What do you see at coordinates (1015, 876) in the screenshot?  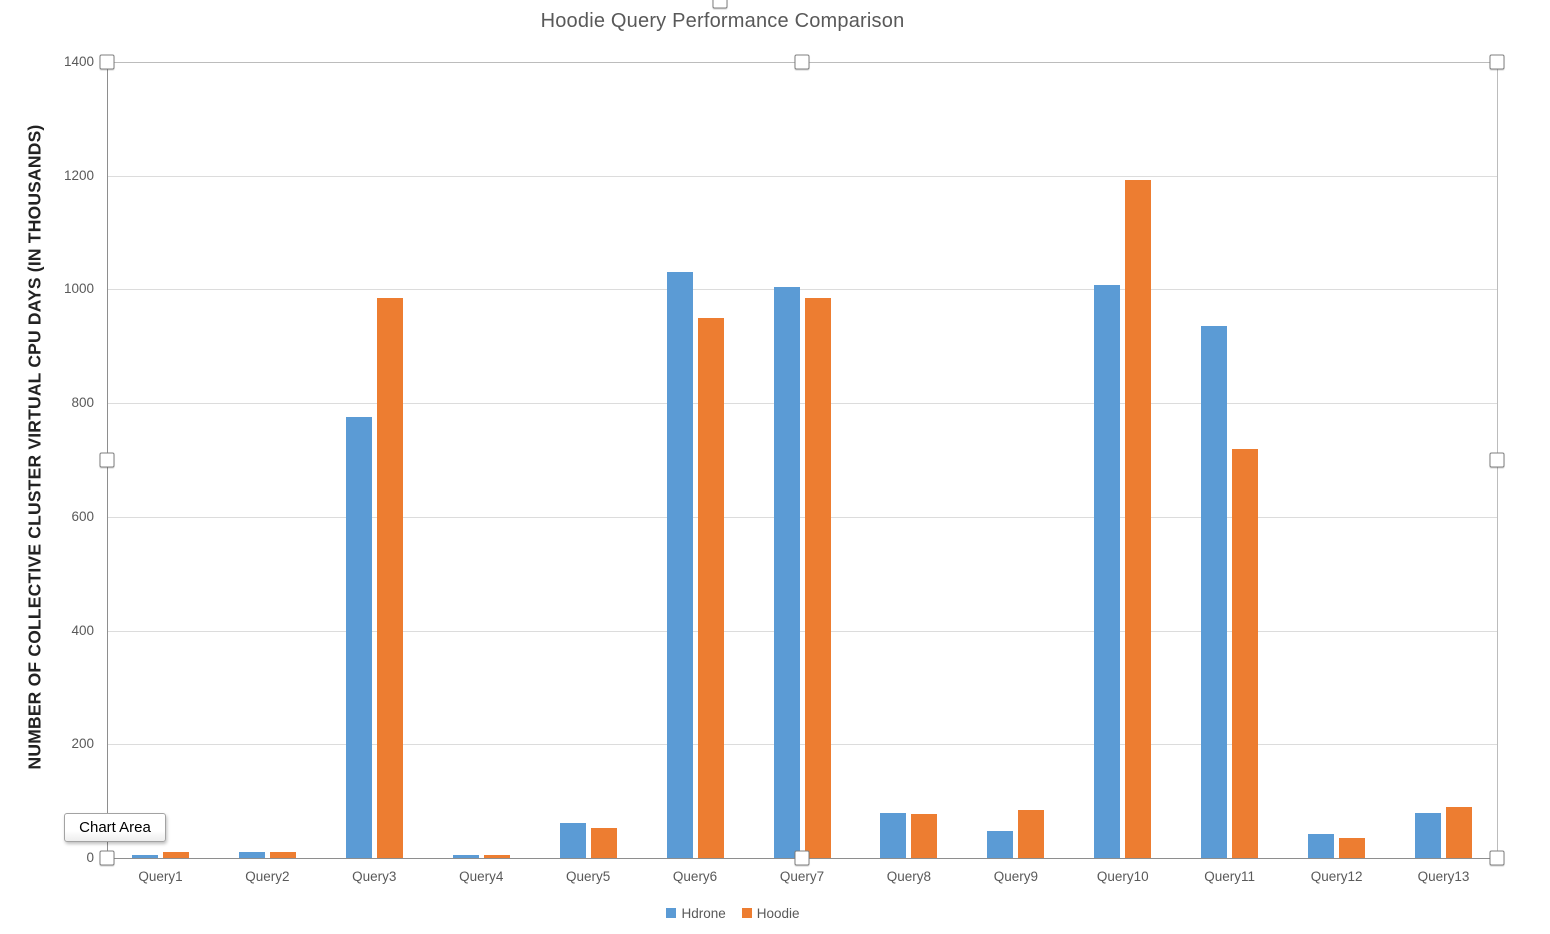 I see `x-tick-label-query9: Query9` at bounding box center [1015, 876].